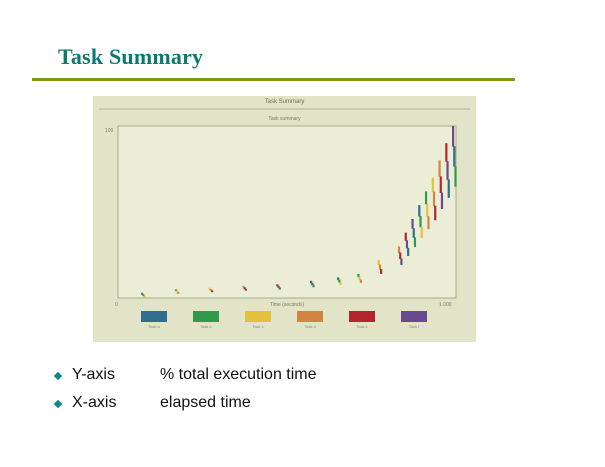  What do you see at coordinates (310, 326) in the screenshot?
I see `legend-label: Task d` at bounding box center [310, 326].